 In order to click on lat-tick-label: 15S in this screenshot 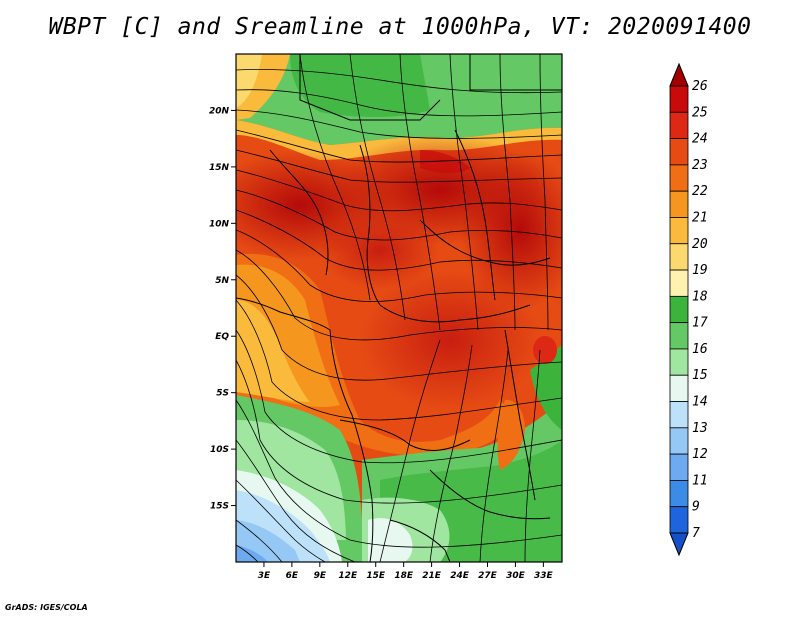, I will do `click(219, 507)`.